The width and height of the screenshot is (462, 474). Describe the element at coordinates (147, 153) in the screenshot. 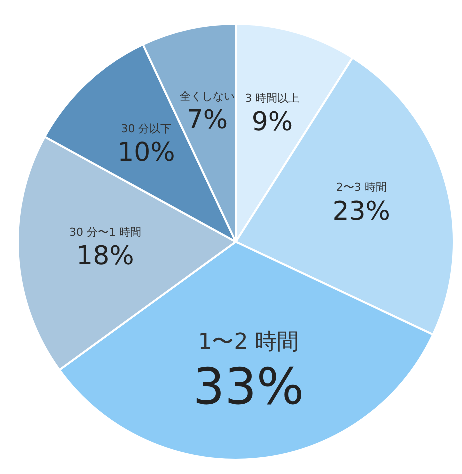

I see `data-label: 10%` at that location.